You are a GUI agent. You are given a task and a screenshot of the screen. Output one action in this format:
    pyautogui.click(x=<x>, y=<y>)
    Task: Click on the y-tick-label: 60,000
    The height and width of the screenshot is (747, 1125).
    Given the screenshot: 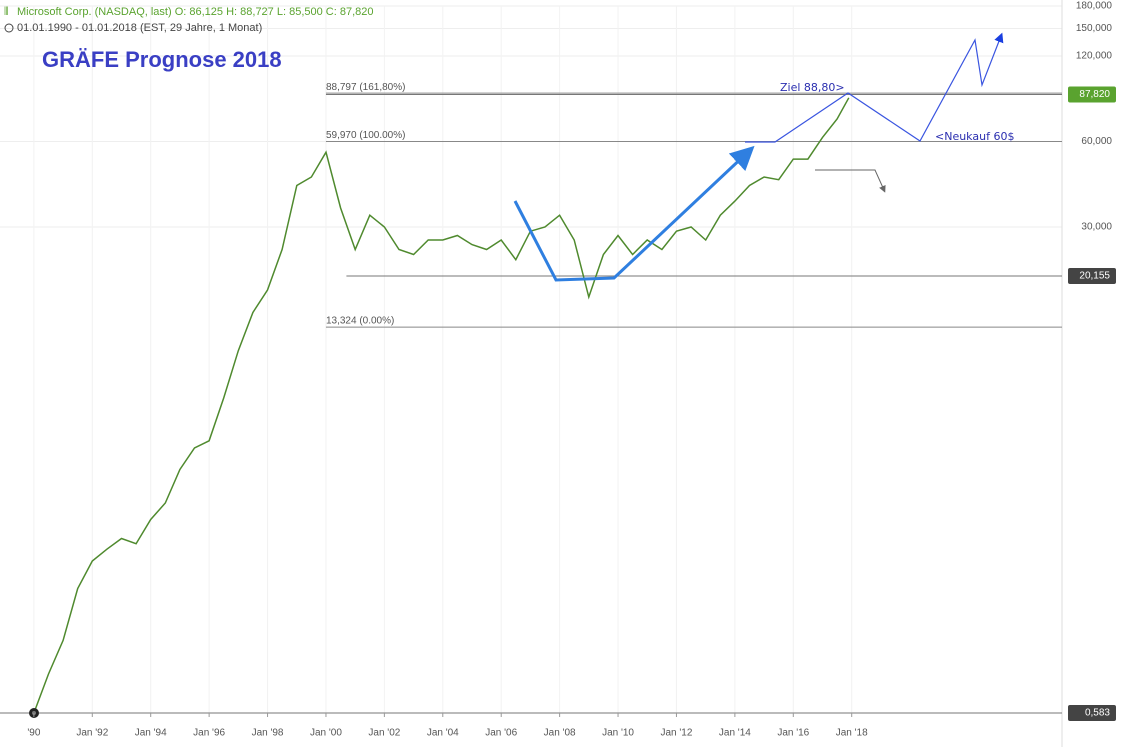 What is the action you would take?
    pyautogui.click(x=1096, y=141)
    